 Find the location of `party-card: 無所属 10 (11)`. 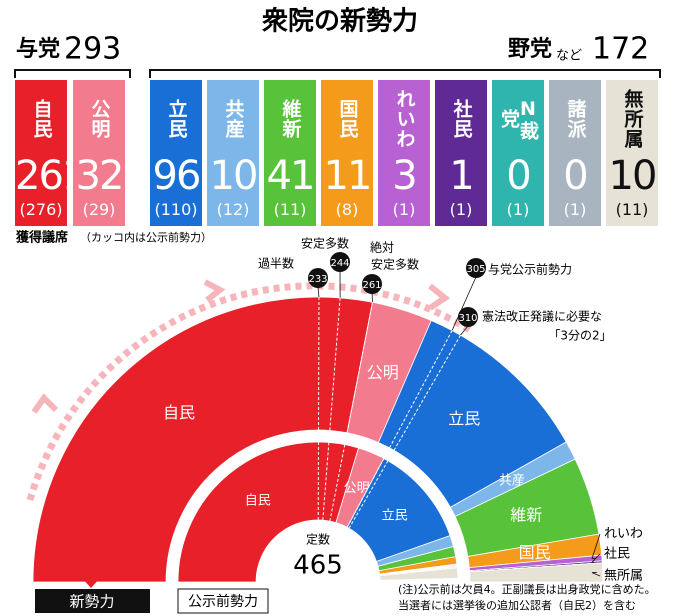

party-card: 無所属 10 (11) is located at coordinates (632, 153).